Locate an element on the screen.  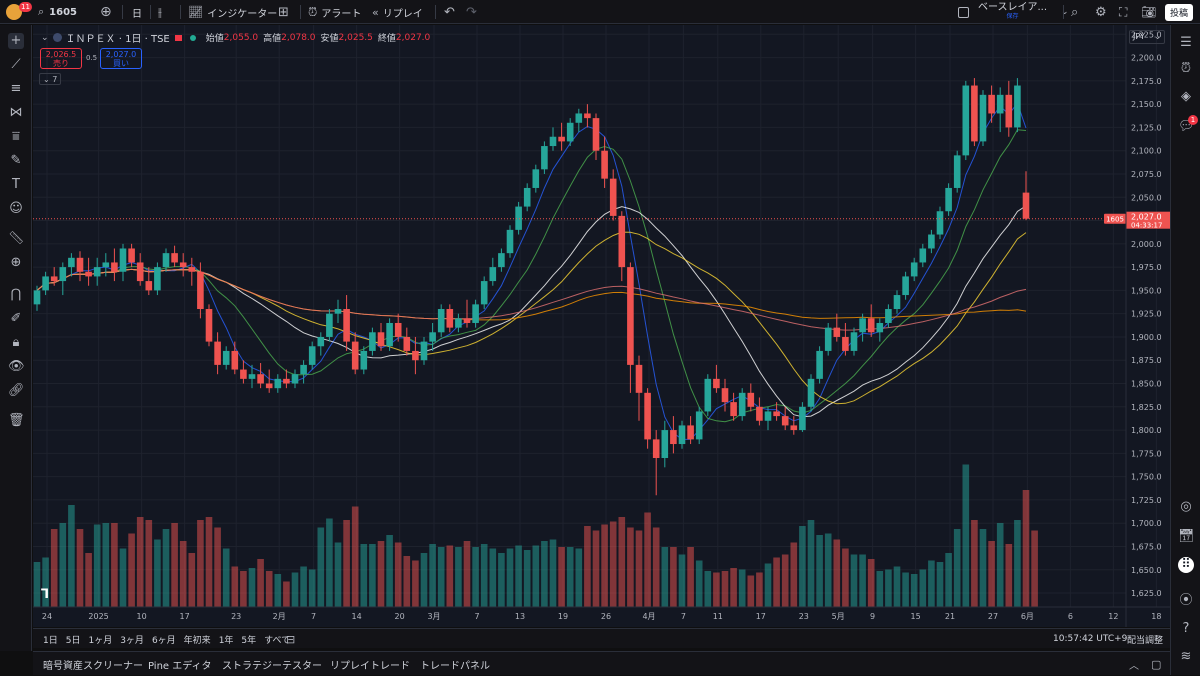
currency-select: JPY ⌄ is located at coordinates (1147, 37).